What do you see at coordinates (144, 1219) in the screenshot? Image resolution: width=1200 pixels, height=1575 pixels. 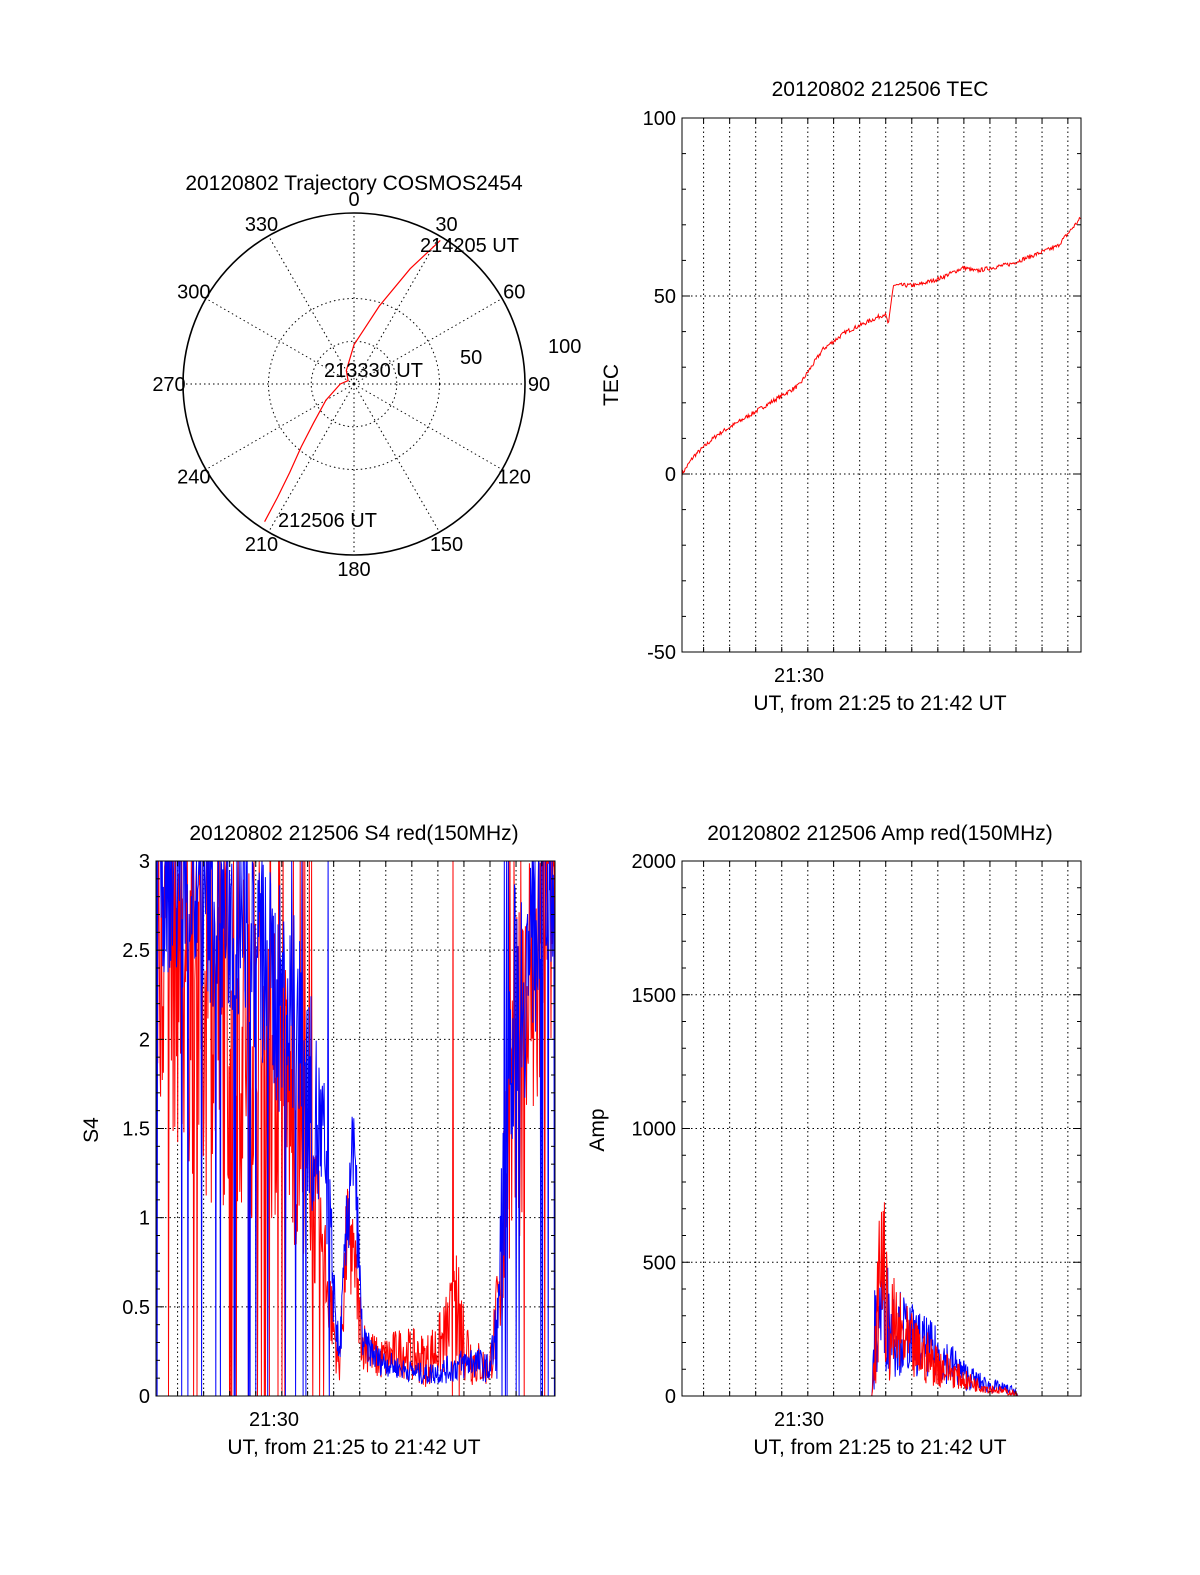 I see `y-tick-label: 1` at bounding box center [144, 1219].